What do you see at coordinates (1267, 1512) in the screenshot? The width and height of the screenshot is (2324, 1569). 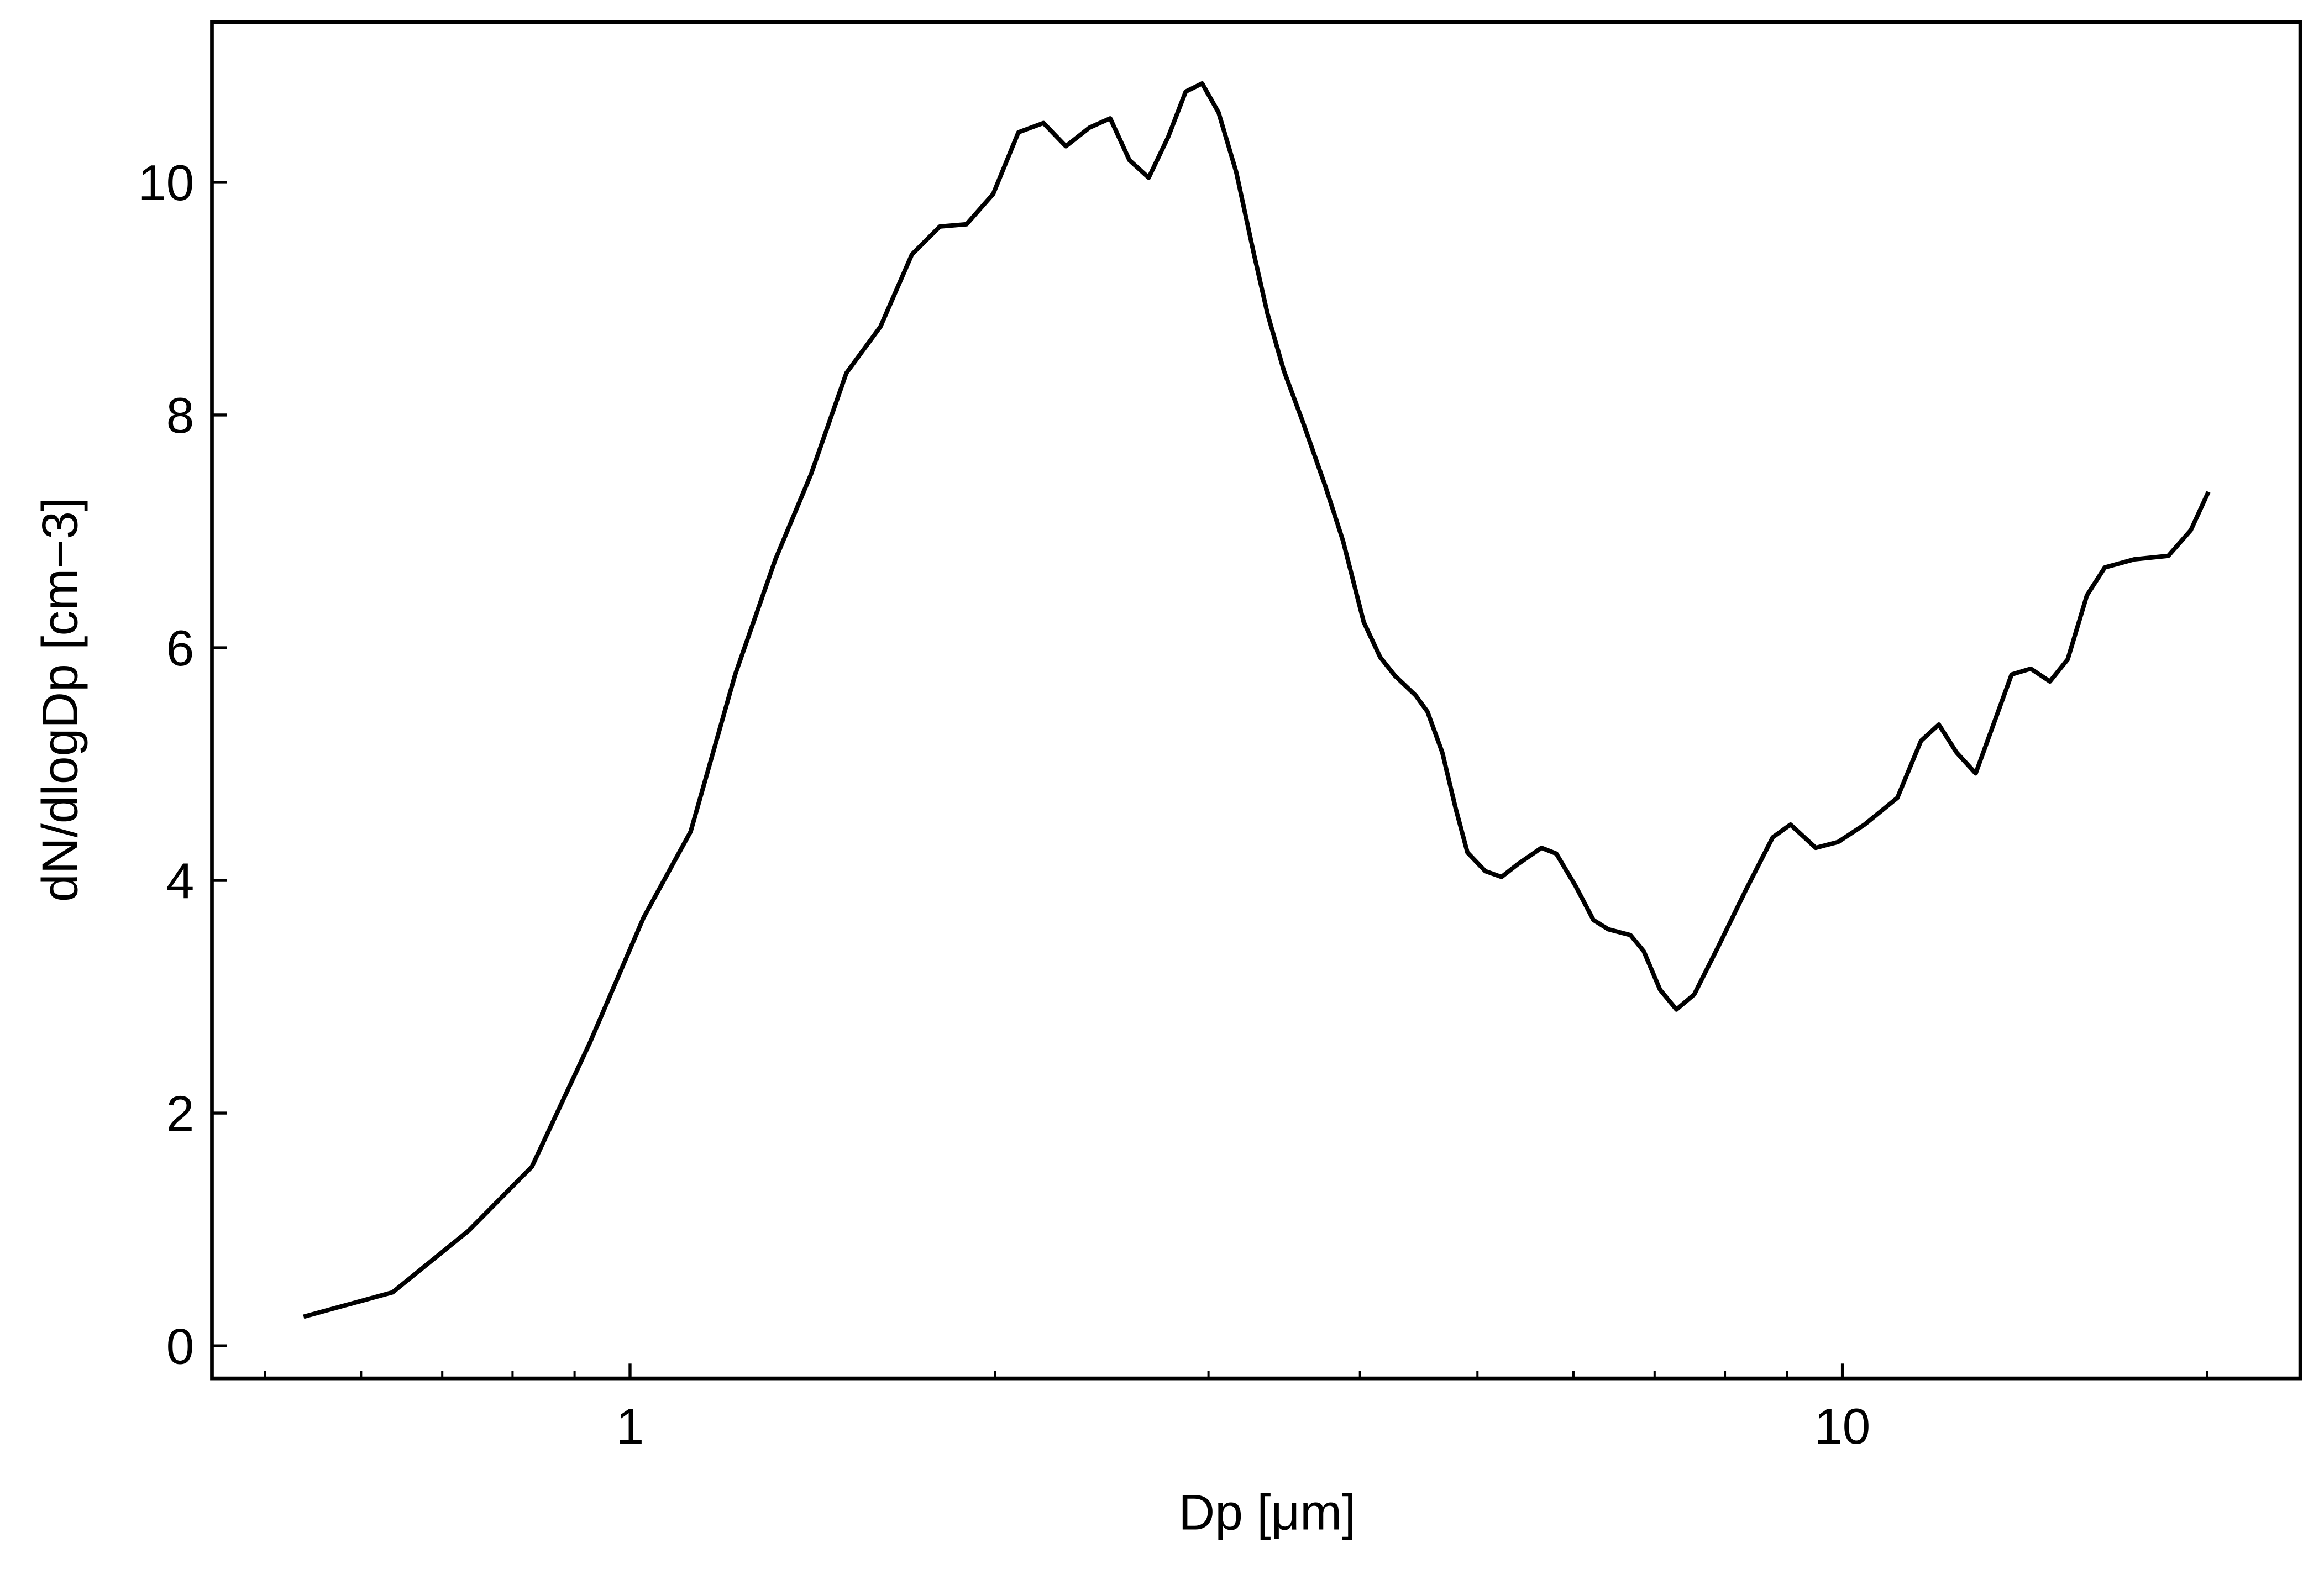 I see `x-axis-label: Dp [μm]` at bounding box center [1267, 1512].